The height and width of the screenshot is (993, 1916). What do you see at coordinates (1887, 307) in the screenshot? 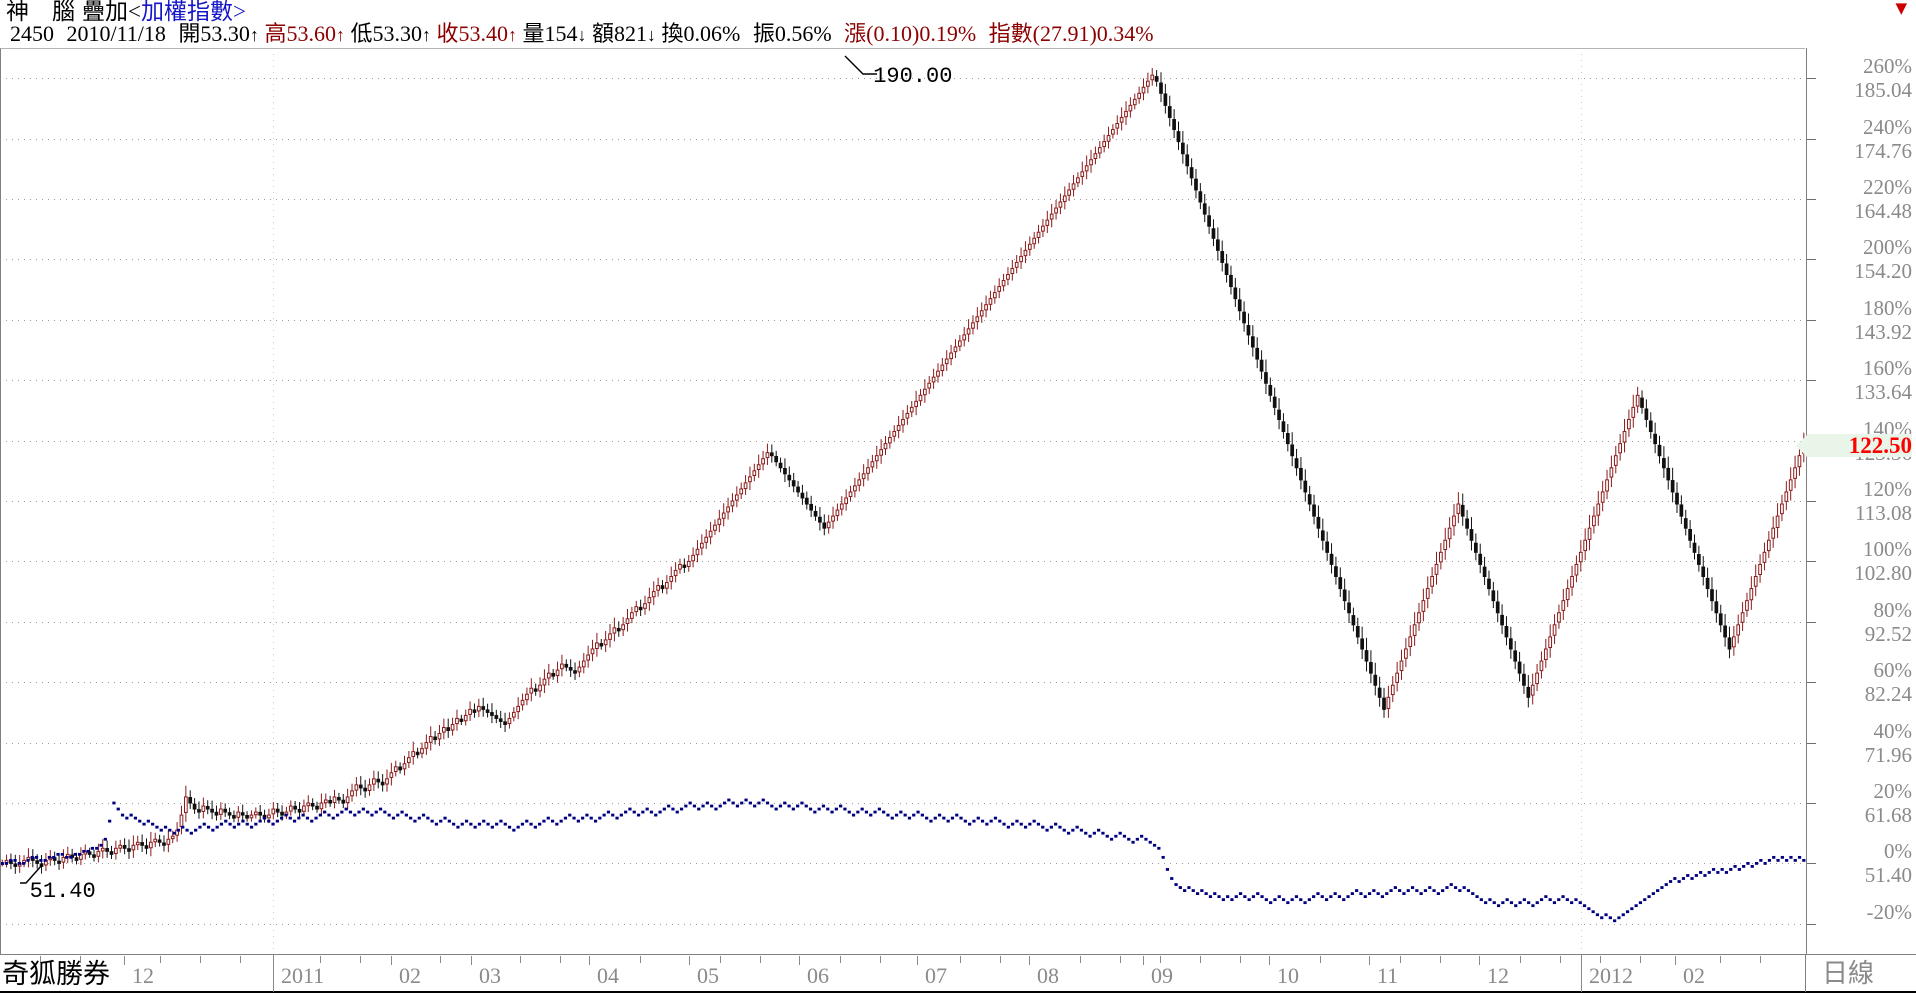
I see `axis-percent-label: 180%` at bounding box center [1887, 307].